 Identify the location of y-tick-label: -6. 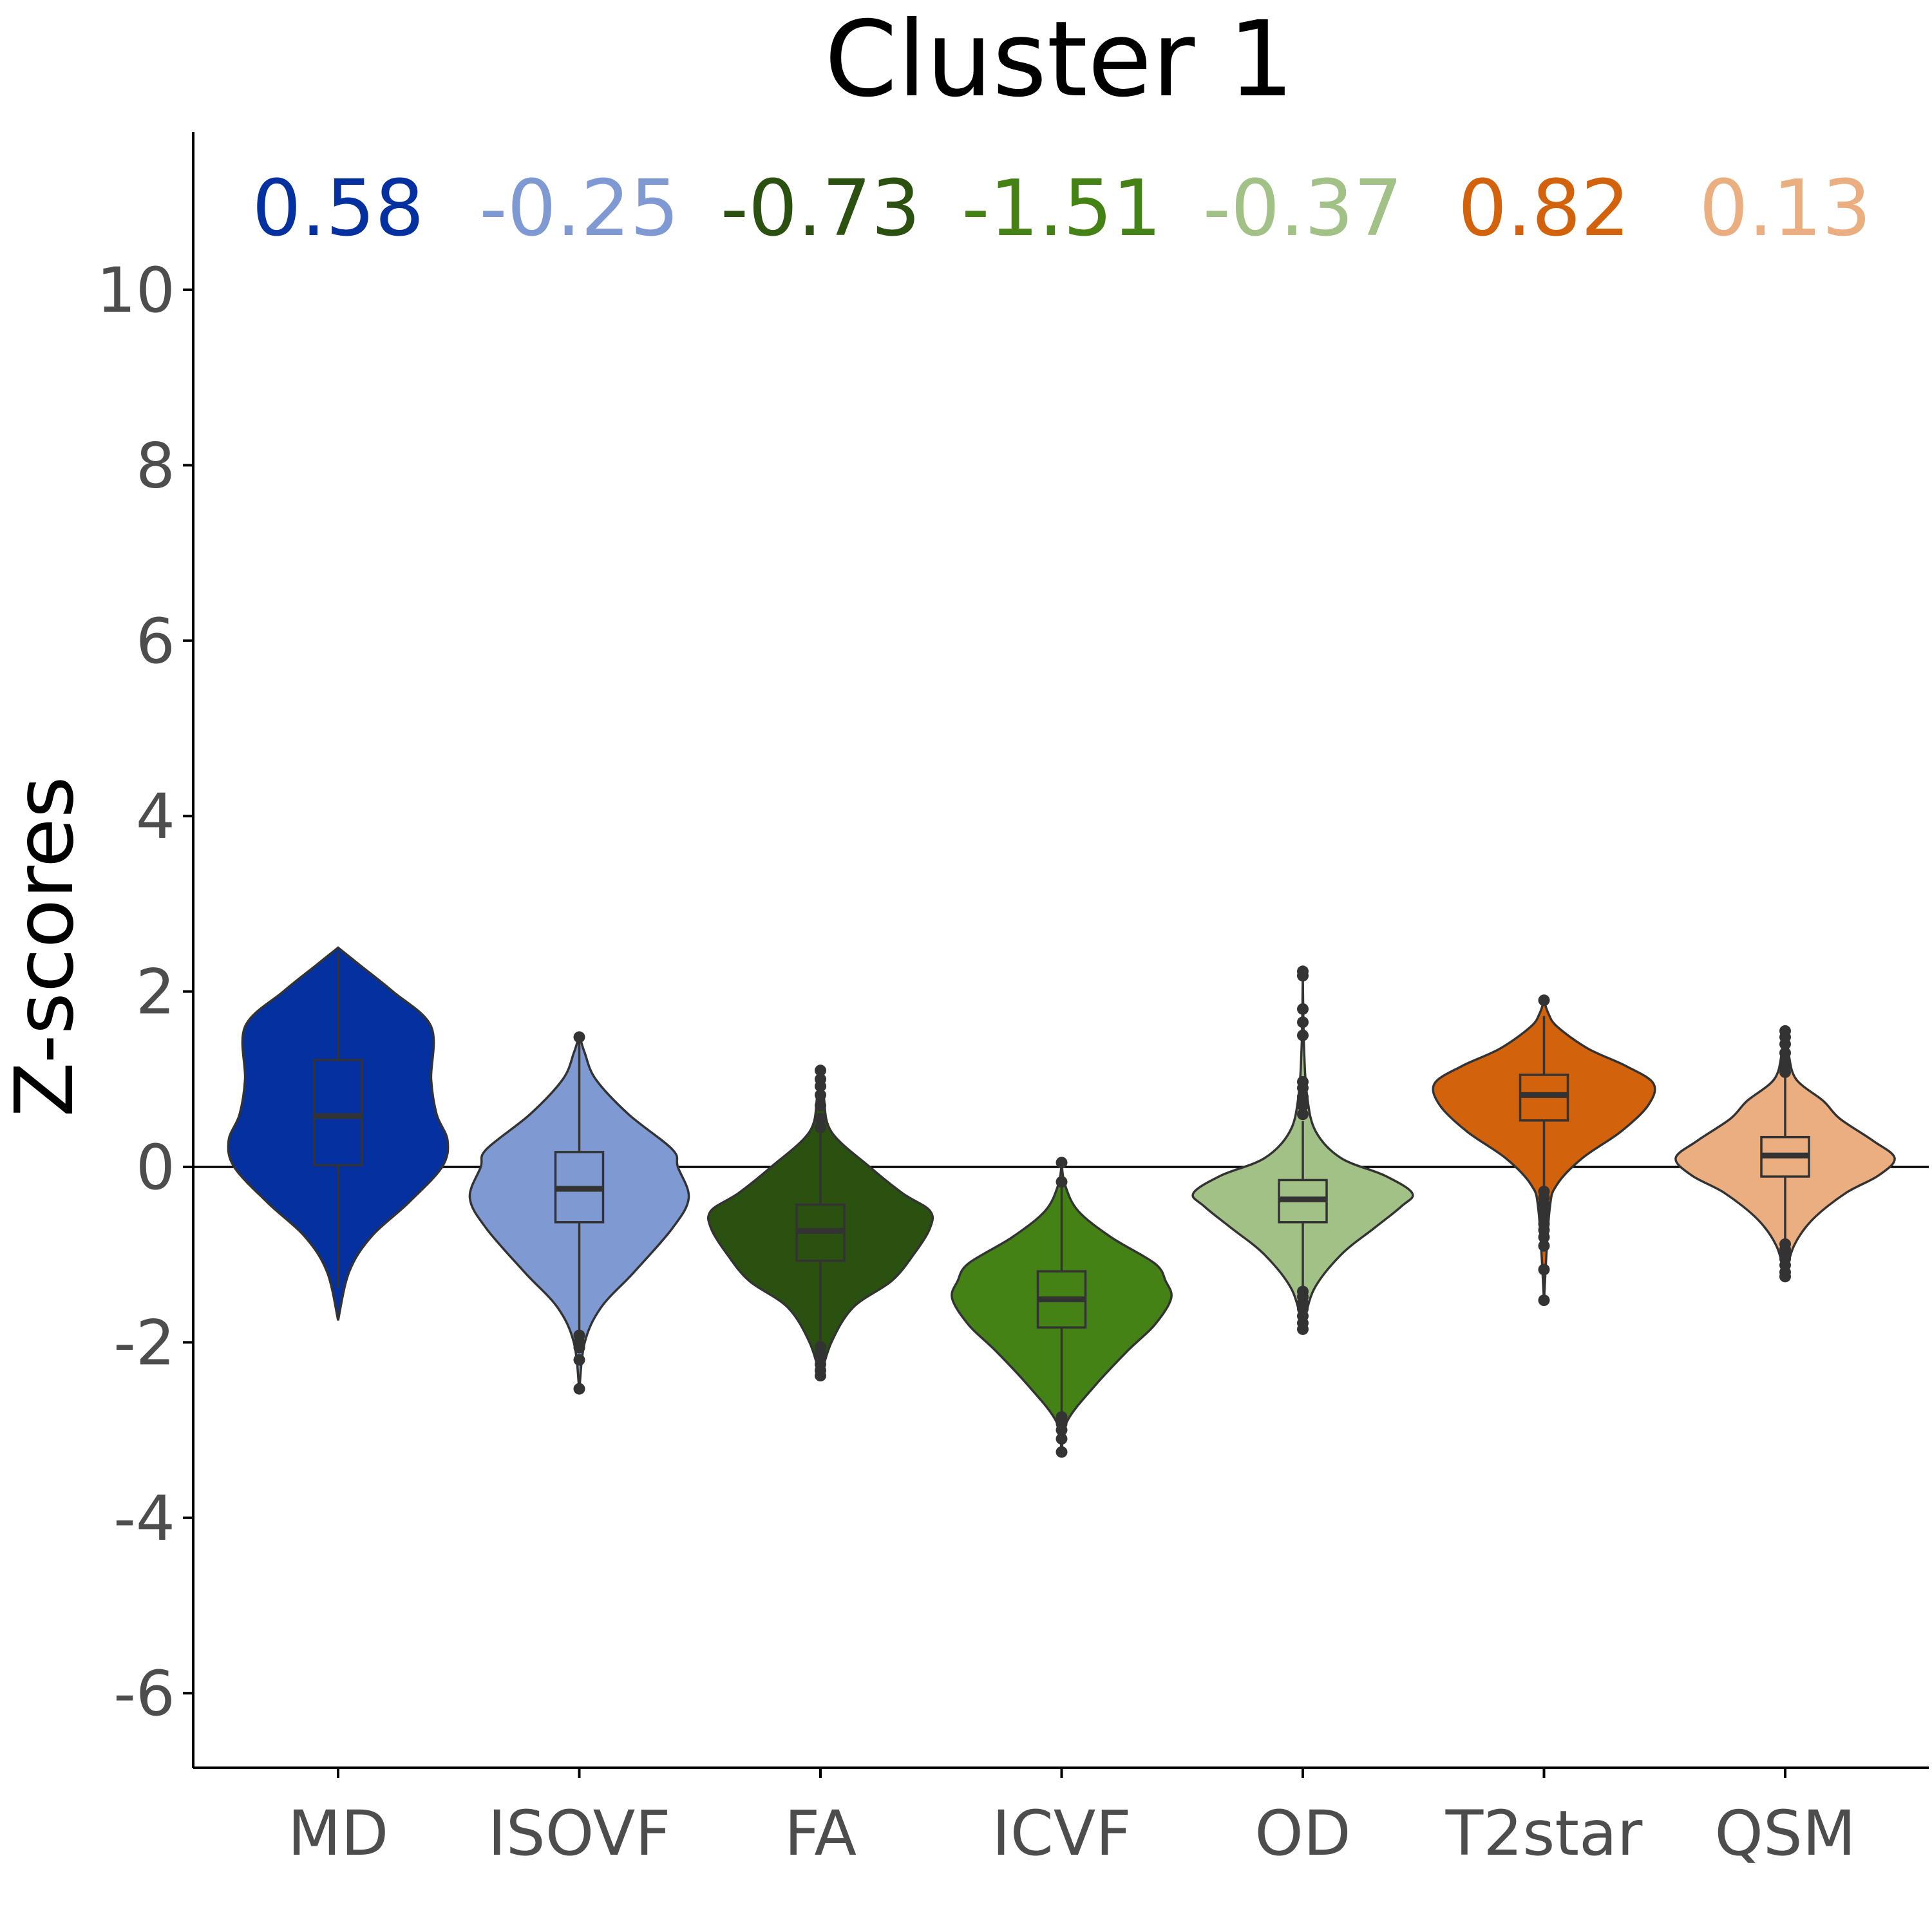
(144, 1694).